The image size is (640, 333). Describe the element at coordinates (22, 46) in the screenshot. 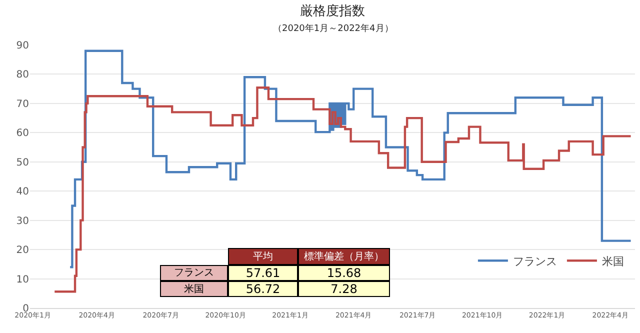

I see `y-tick-label: 90` at that location.